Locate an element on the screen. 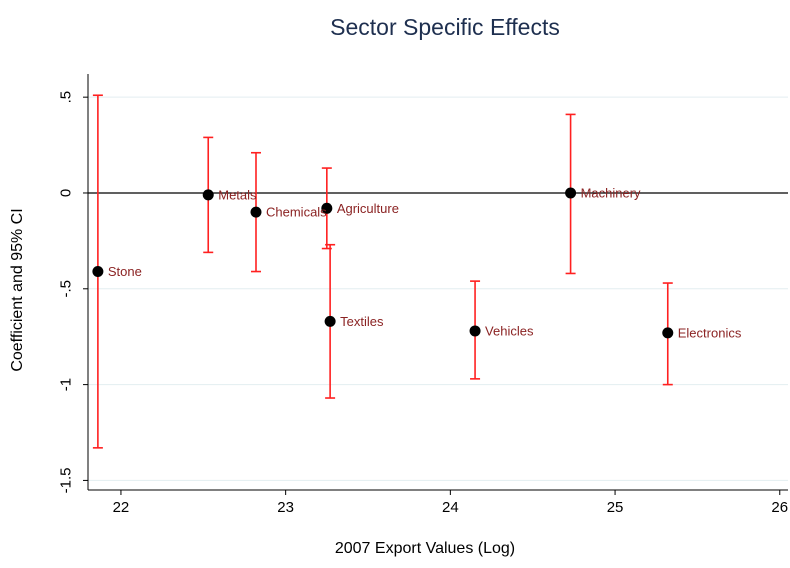  y-tick-label: -.5 is located at coordinates (66, 289).